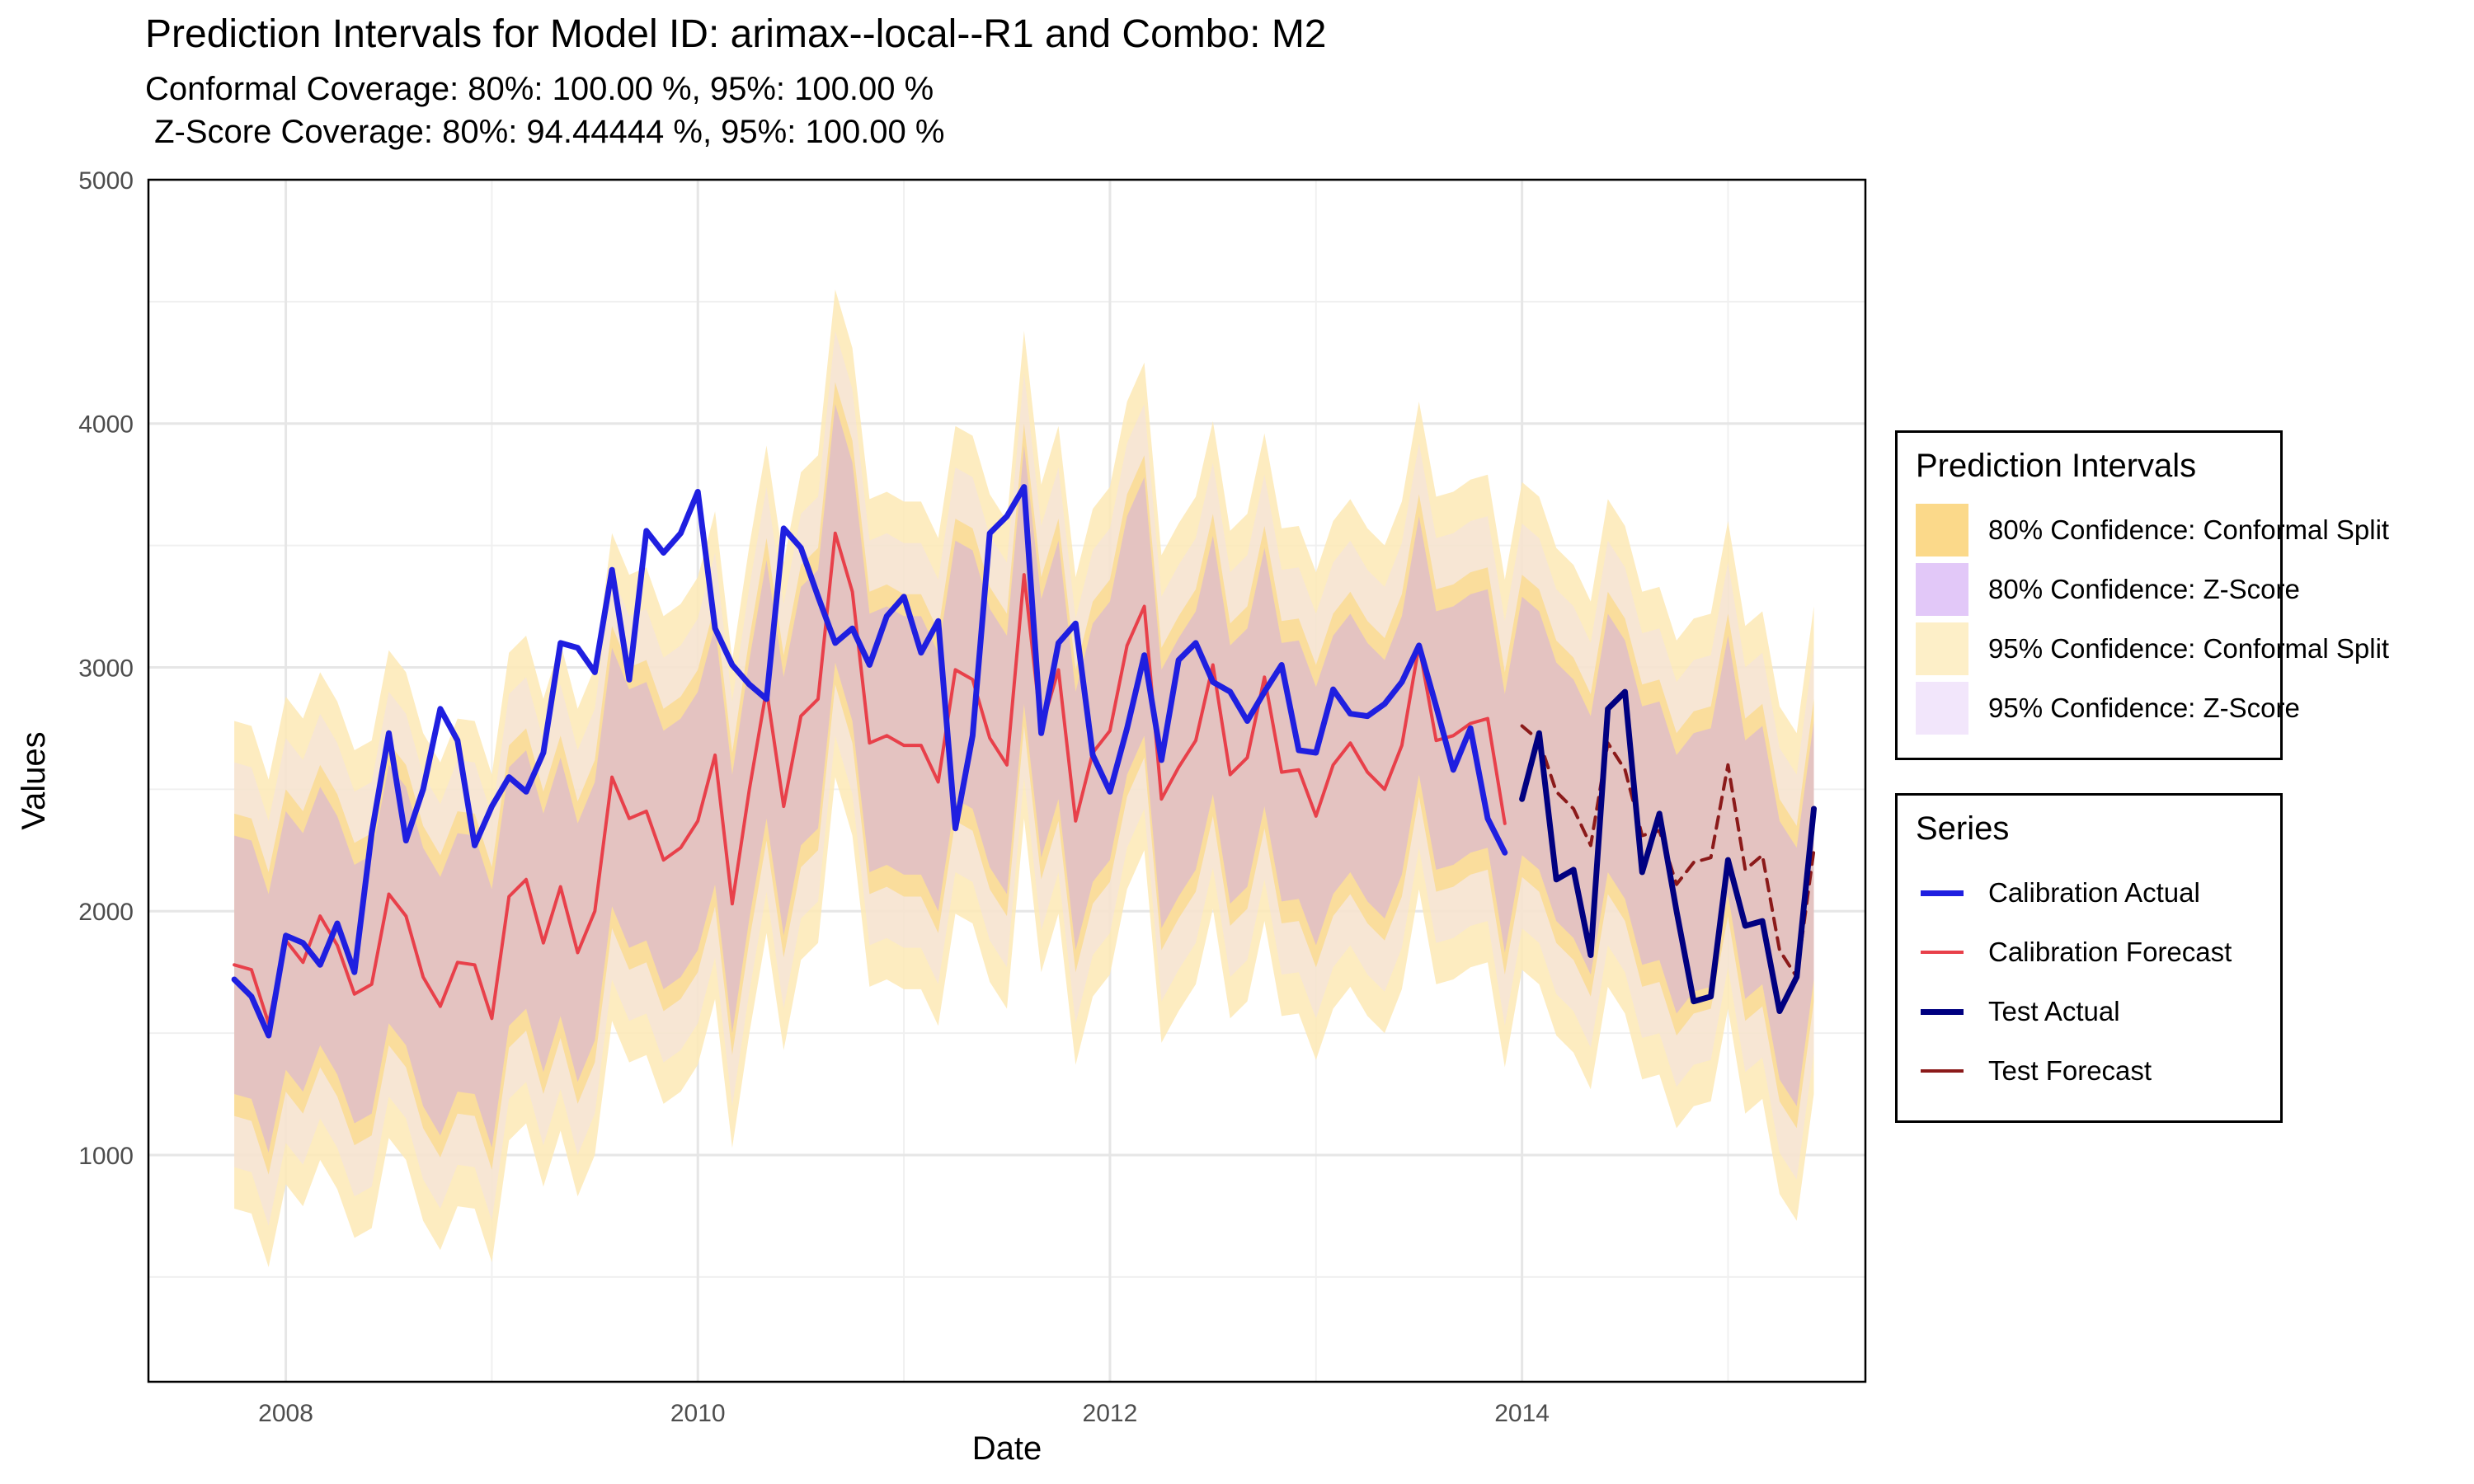 The width and height of the screenshot is (2474, 1484). I want to click on legend-swatch-80-conformal, so click(1942, 530).